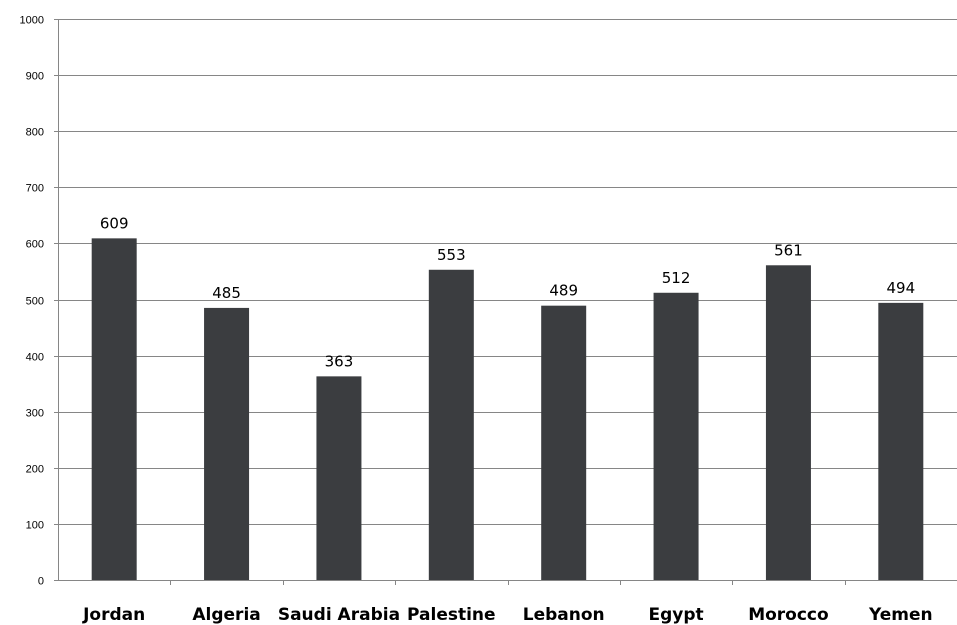 This screenshot has width=957, height=625. Describe the element at coordinates (35, 189) in the screenshot. I see `y-tick-label: 700` at that location.